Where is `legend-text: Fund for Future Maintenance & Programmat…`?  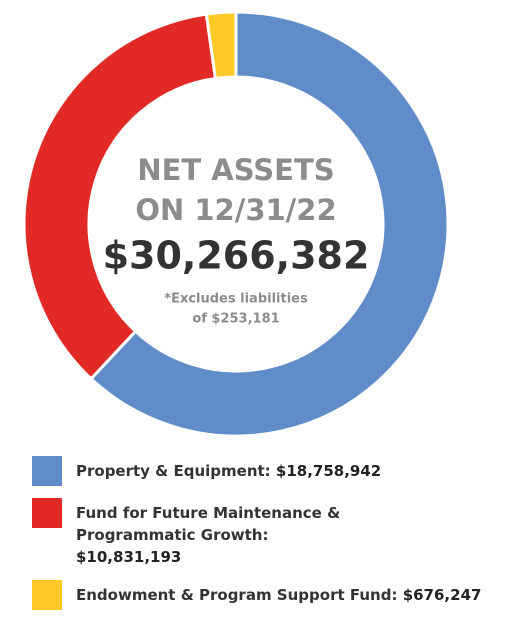 legend-text: Fund for Future Maintenance & Programmat… is located at coordinates (226, 533).